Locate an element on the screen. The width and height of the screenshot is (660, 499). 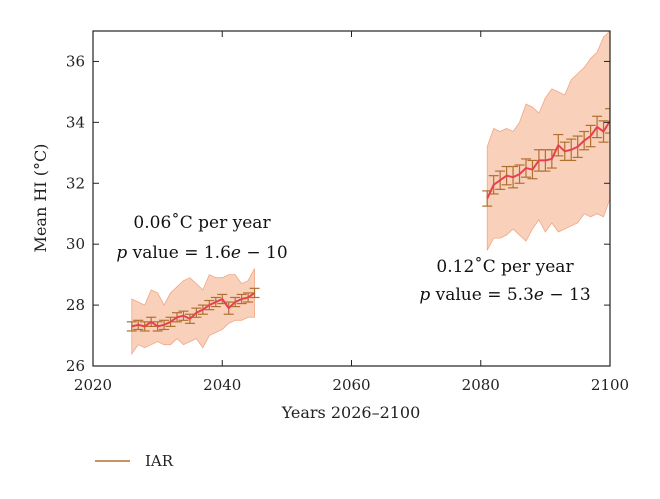
annotation-early-pvalue: p value = 1.6e − 10 is located at coordinates (201, 253).